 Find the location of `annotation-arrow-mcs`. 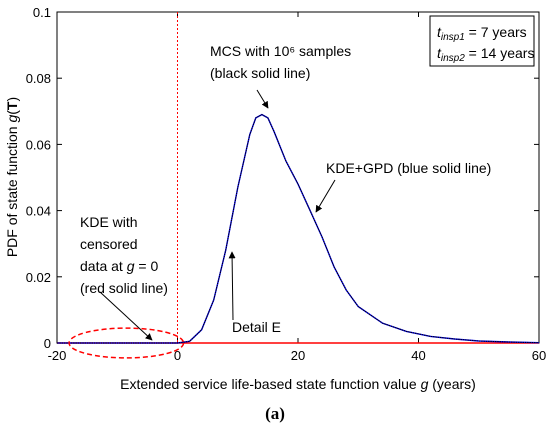

annotation-arrow-mcs is located at coordinates (262, 99).